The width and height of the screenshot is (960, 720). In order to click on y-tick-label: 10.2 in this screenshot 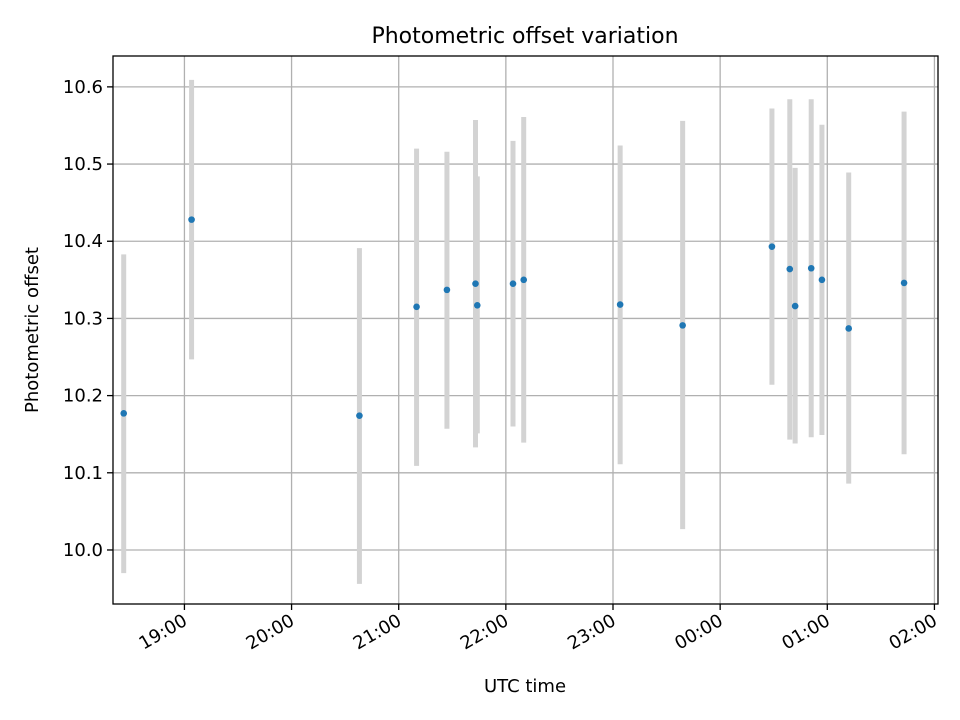, I will do `click(83, 396)`.